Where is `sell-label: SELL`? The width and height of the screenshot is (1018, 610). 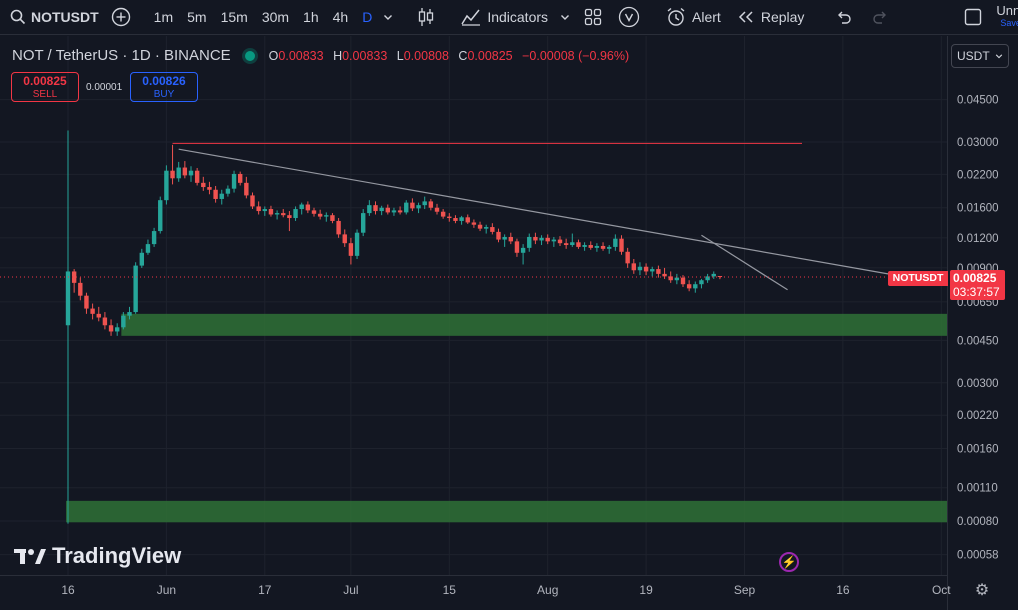
sell-label: SELL is located at coordinates (45, 94).